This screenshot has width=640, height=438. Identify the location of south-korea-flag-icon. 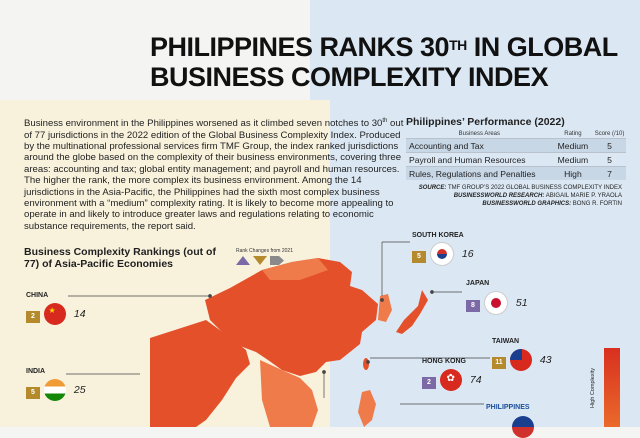
(442, 254).